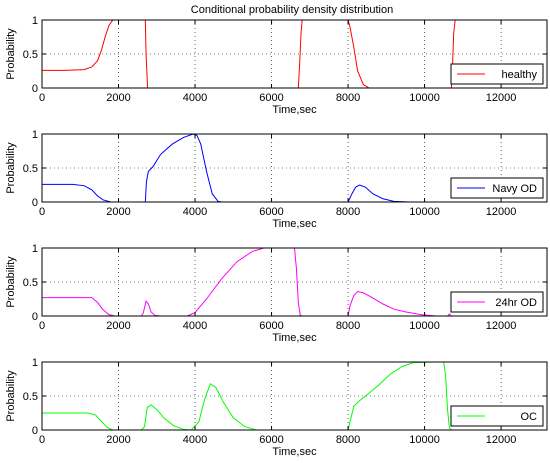 The height and width of the screenshot is (463, 550). I want to click on legend: 24hr OD, so click(497, 302).